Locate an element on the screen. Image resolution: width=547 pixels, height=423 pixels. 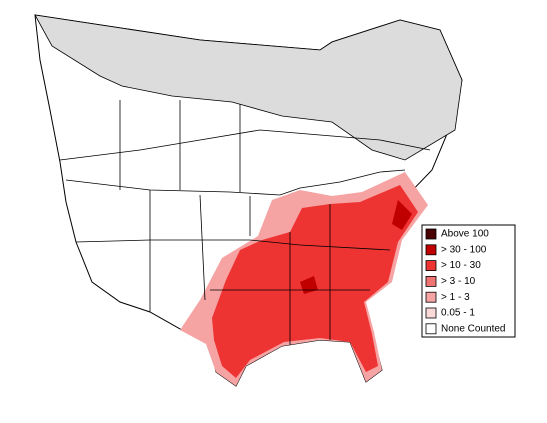
high-abundance is located at coordinates (356, 247).